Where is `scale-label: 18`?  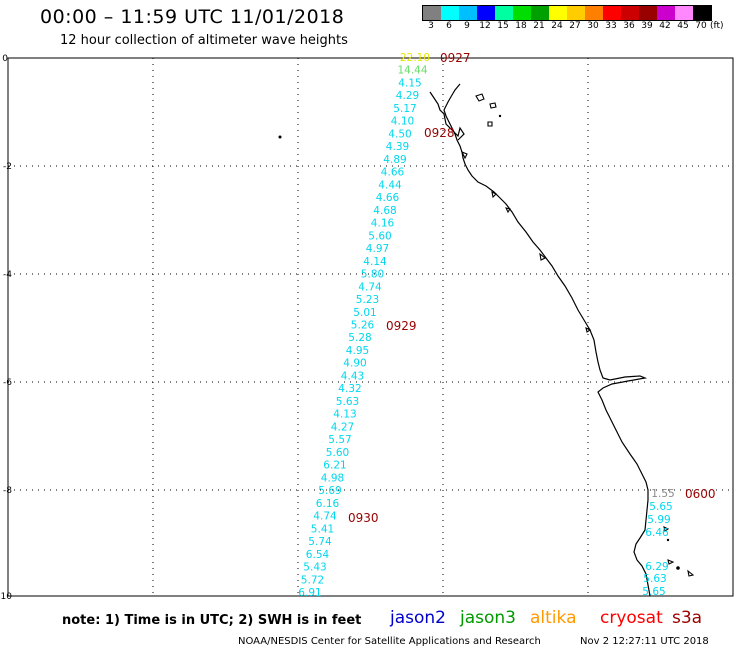 scale-label: 18 is located at coordinates (521, 26).